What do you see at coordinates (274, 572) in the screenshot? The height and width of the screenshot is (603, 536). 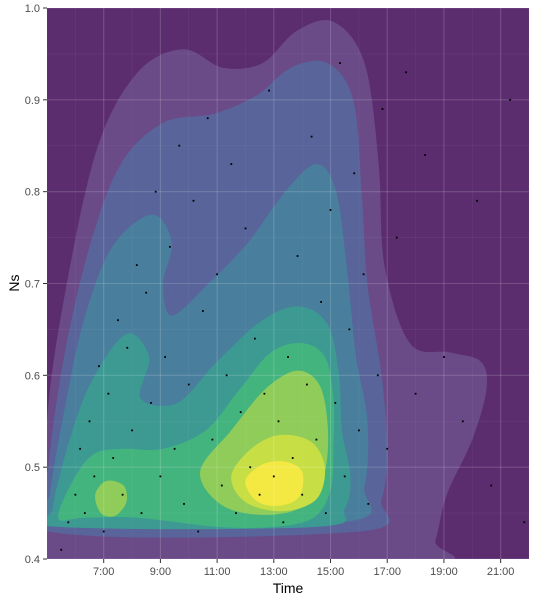 I see `x-tick-label: 13:00` at bounding box center [274, 572].